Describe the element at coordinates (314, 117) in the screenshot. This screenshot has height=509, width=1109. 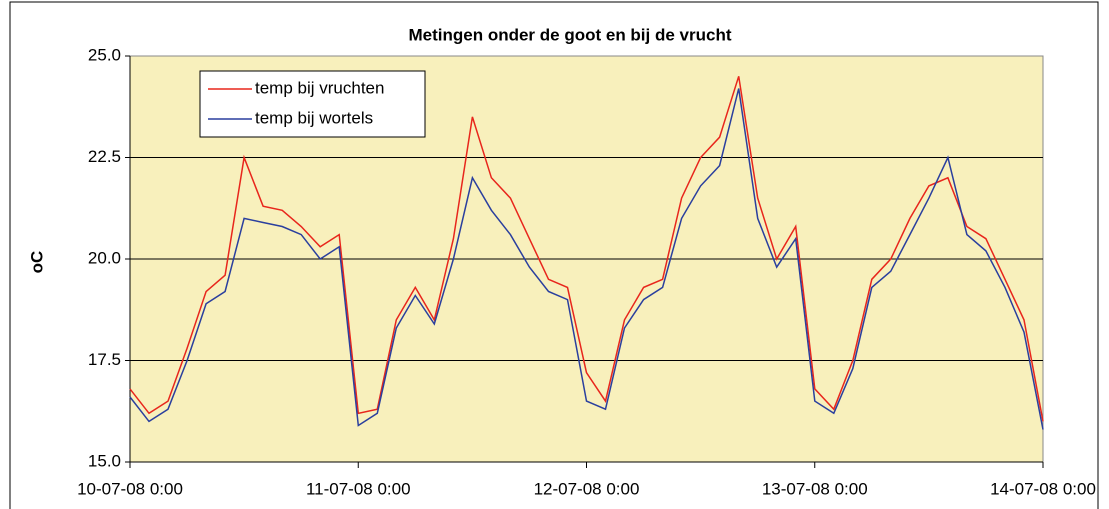
I see `legend-label: temp bij wortels` at that location.